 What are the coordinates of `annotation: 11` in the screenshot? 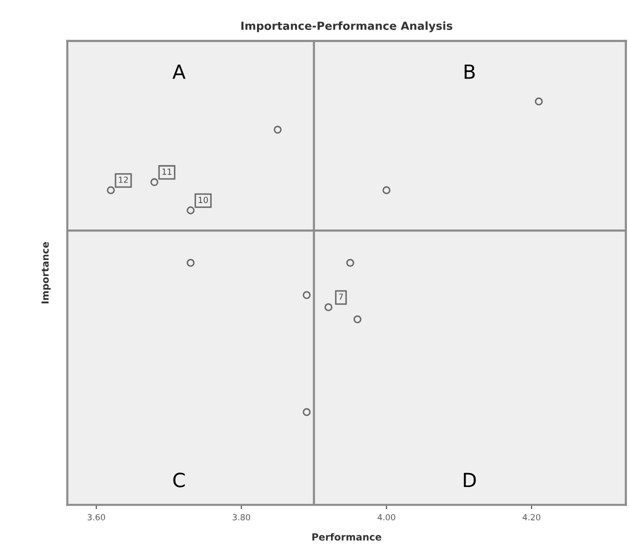 It's located at (167, 171).